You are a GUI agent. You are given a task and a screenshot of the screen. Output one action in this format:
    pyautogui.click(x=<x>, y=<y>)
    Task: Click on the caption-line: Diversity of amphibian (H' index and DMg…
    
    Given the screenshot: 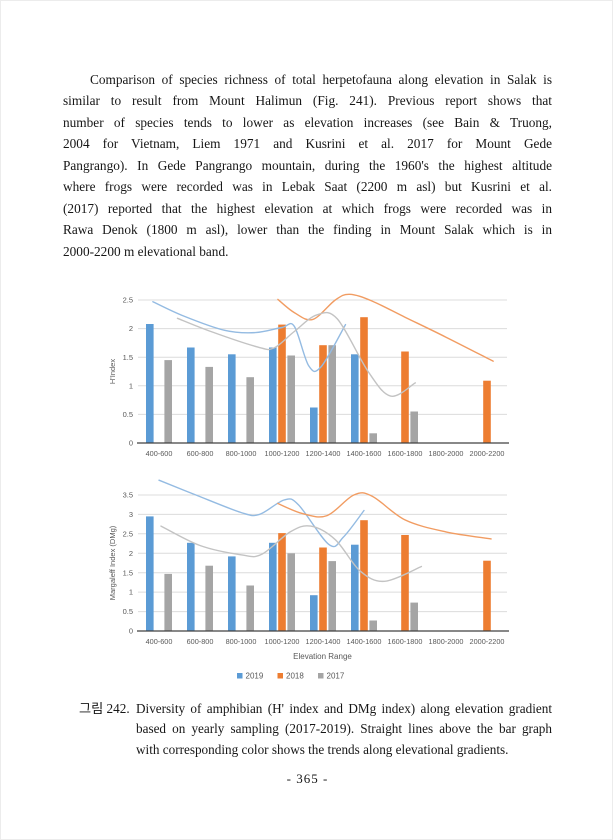 What is the action you would take?
    pyautogui.click(x=344, y=708)
    